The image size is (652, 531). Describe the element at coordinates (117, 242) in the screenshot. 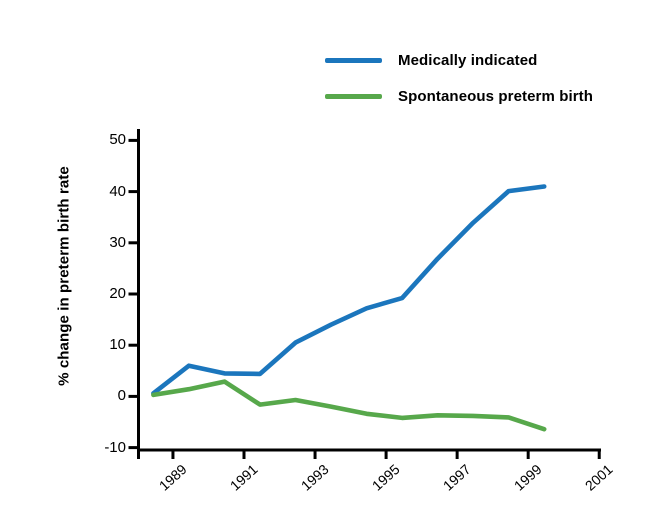

I see `y-tick-label: 30` at that location.